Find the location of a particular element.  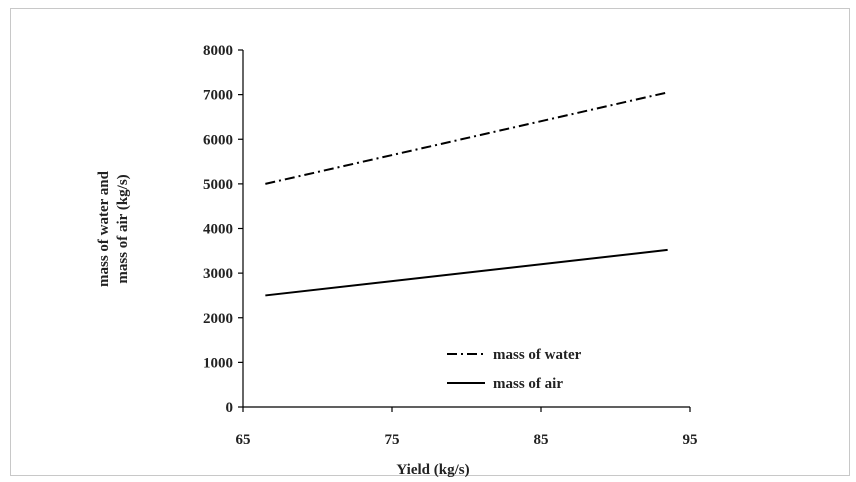

legend-label-air: mass of air is located at coordinates (528, 384).